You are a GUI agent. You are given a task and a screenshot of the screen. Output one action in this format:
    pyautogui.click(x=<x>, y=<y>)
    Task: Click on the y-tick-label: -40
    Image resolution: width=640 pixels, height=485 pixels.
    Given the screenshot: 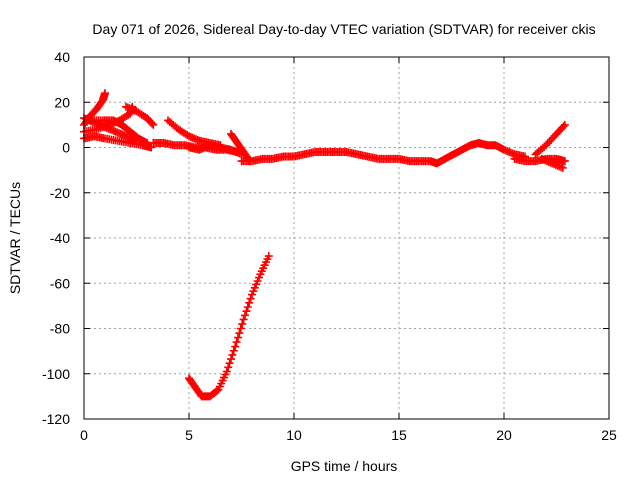 What is the action you would take?
    pyautogui.click(x=60, y=238)
    